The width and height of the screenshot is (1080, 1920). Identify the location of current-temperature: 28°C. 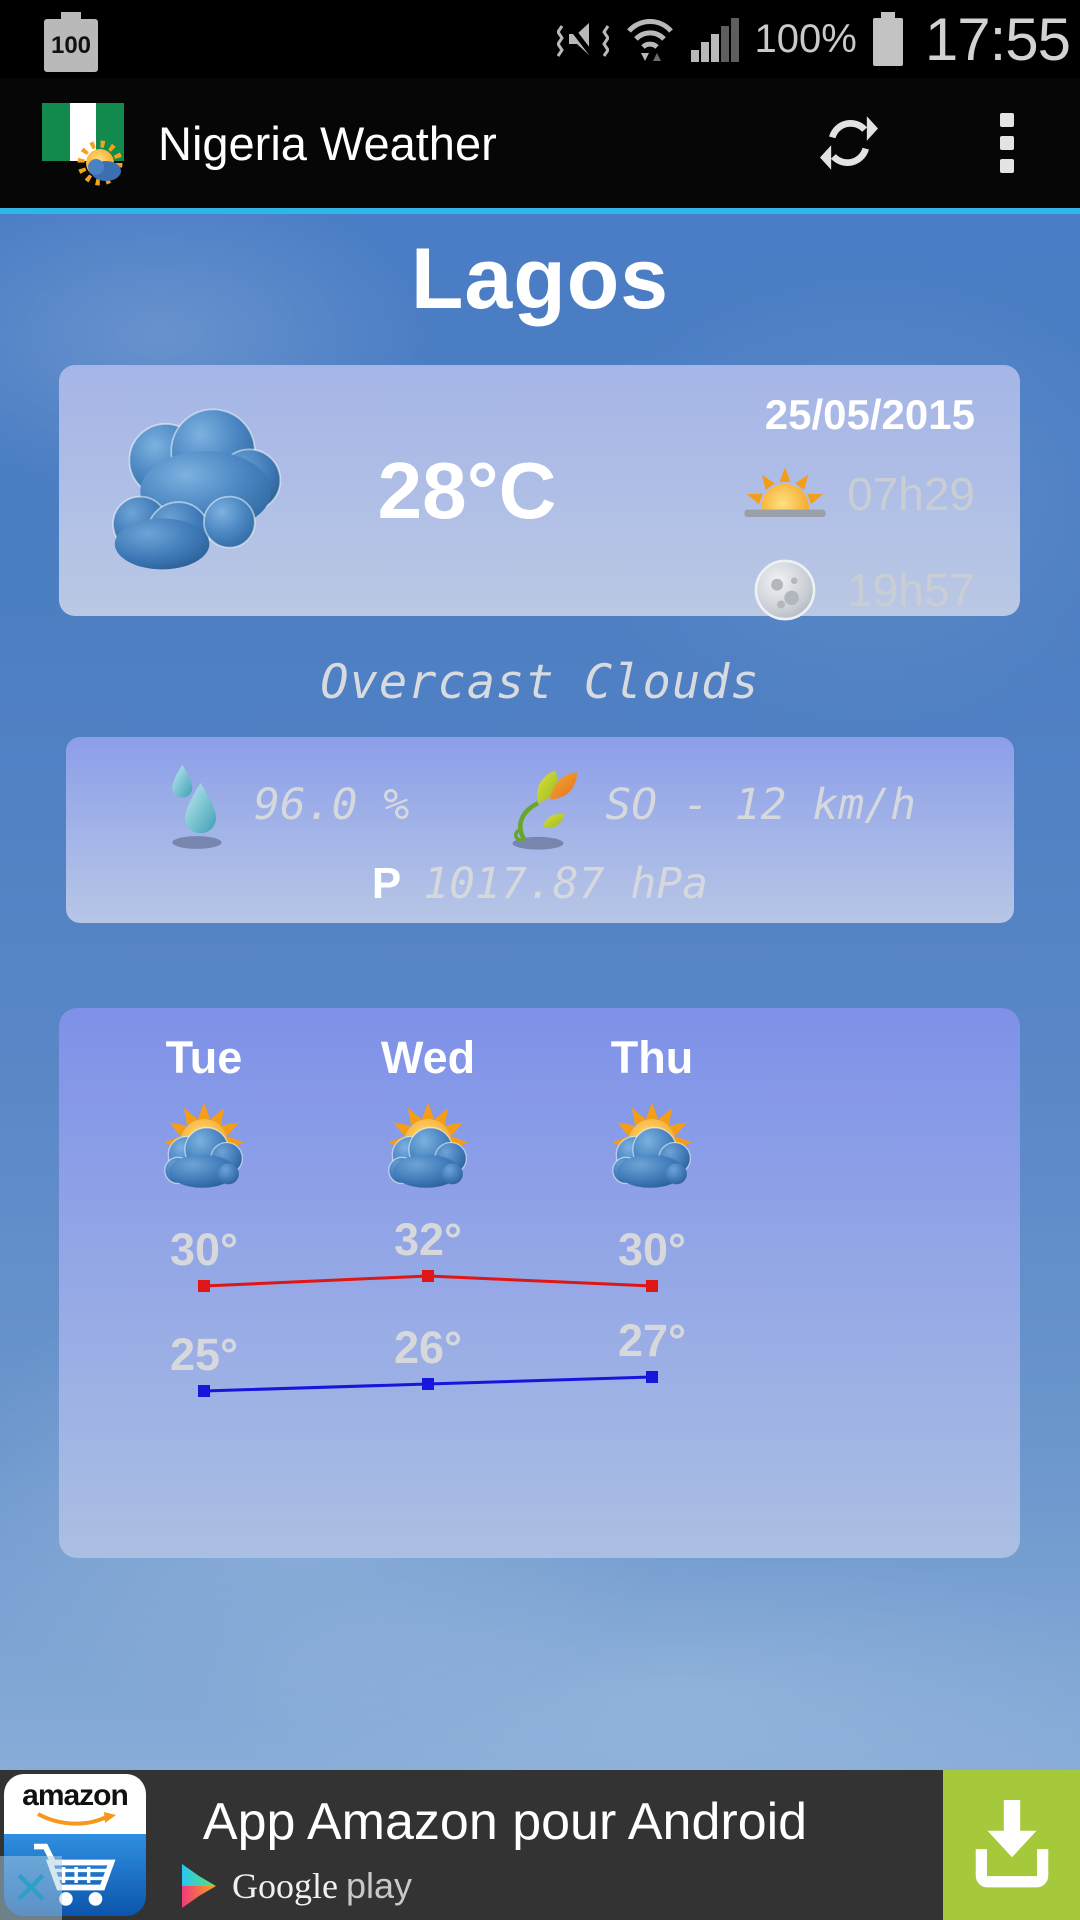
(467, 490).